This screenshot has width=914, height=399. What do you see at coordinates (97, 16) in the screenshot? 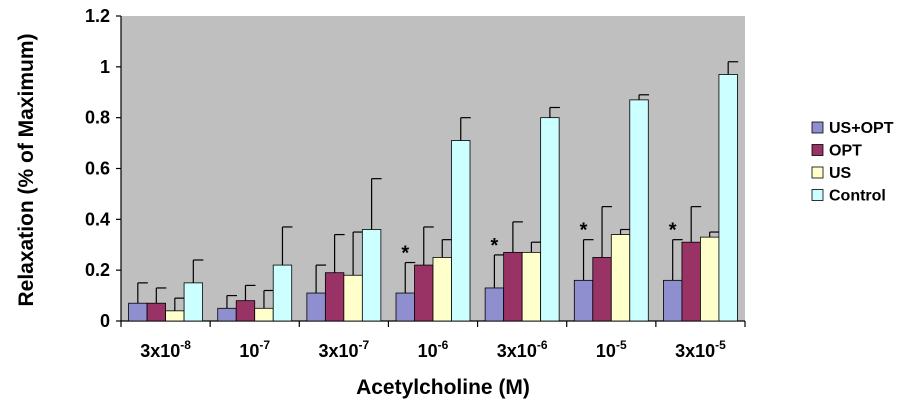
I see `y-tick-label: 1.2` at bounding box center [97, 16].